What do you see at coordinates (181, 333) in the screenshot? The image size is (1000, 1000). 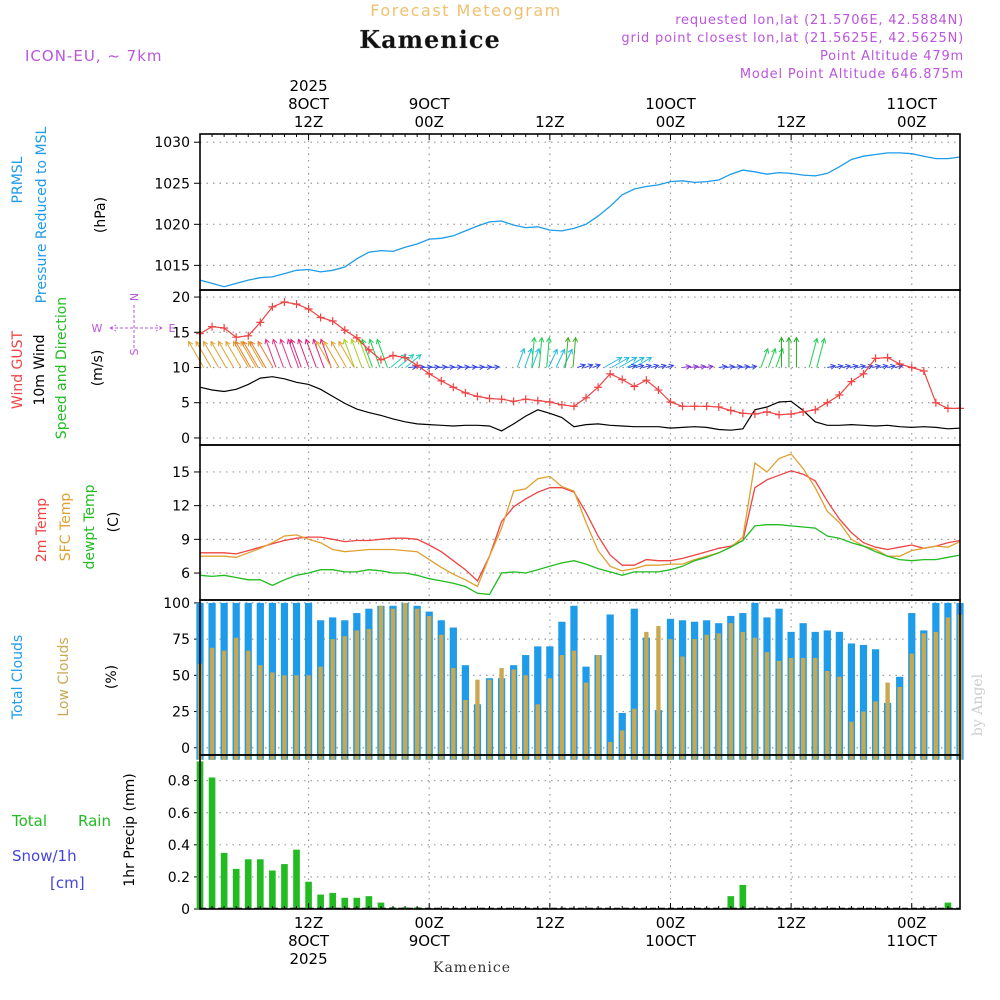 I see `y-tick-label: 15` at bounding box center [181, 333].